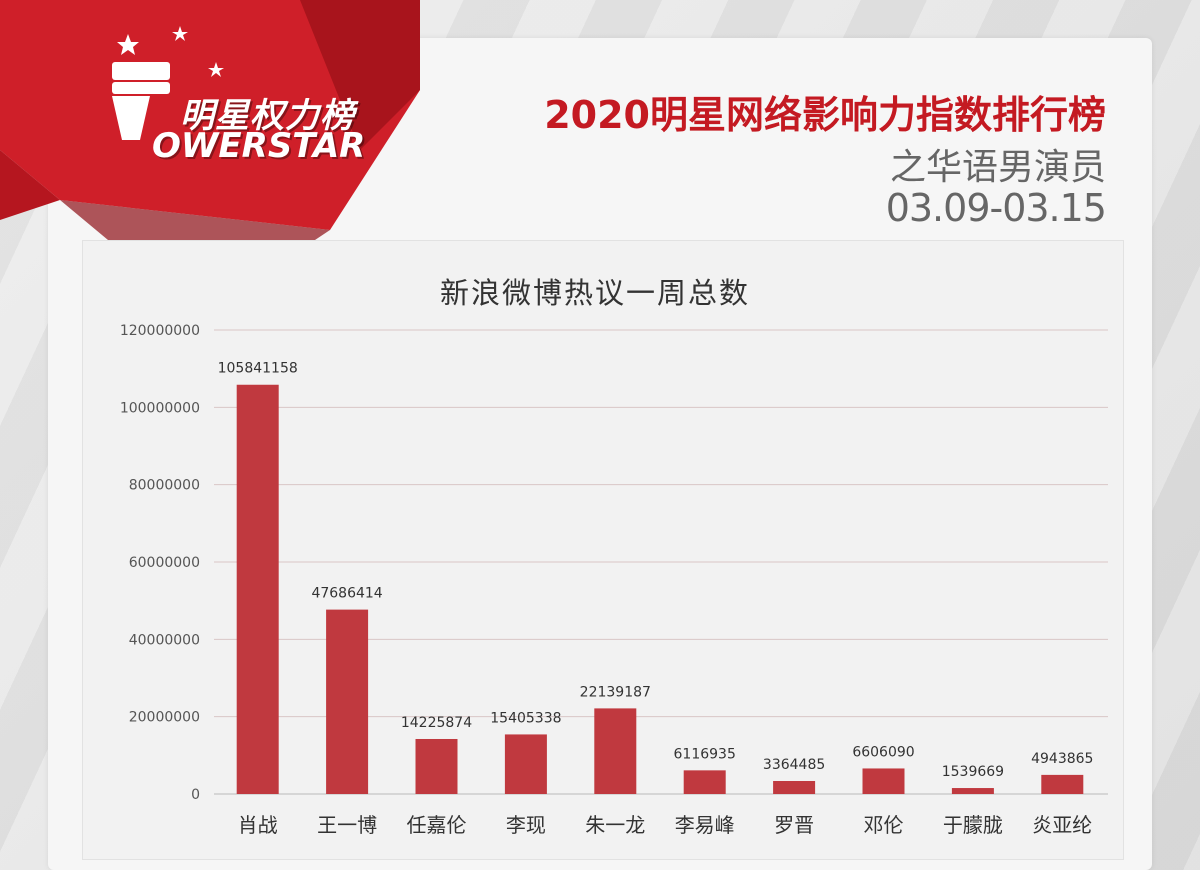 The height and width of the screenshot is (870, 1200). Describe the element at coordinates (1062, 759) in the screenshot. I see `data-label: 4943865` at that location.